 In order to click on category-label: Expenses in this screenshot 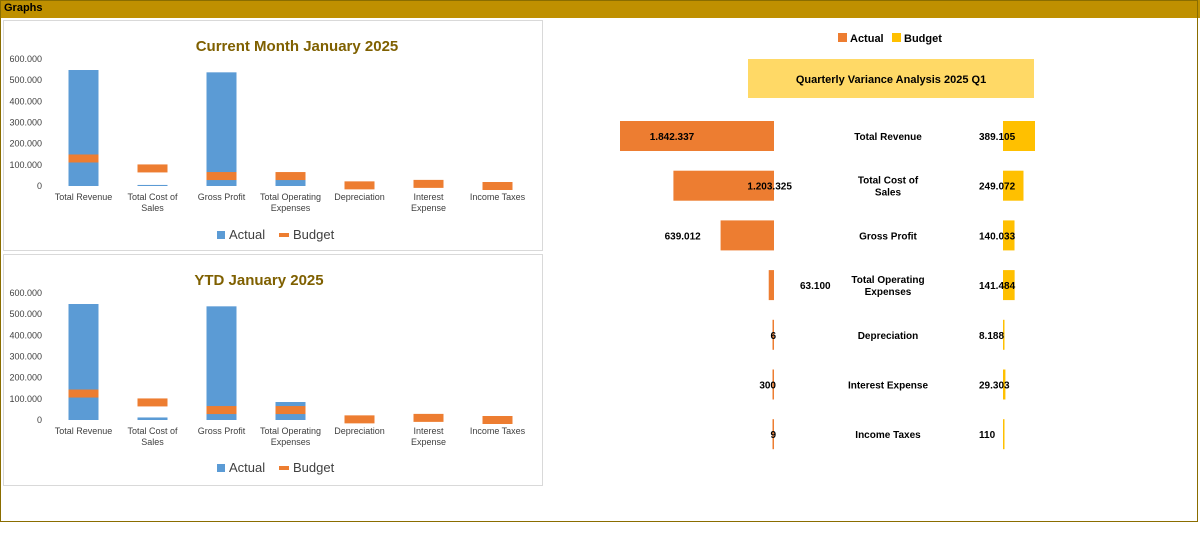, I will do `click(888, 292)`.